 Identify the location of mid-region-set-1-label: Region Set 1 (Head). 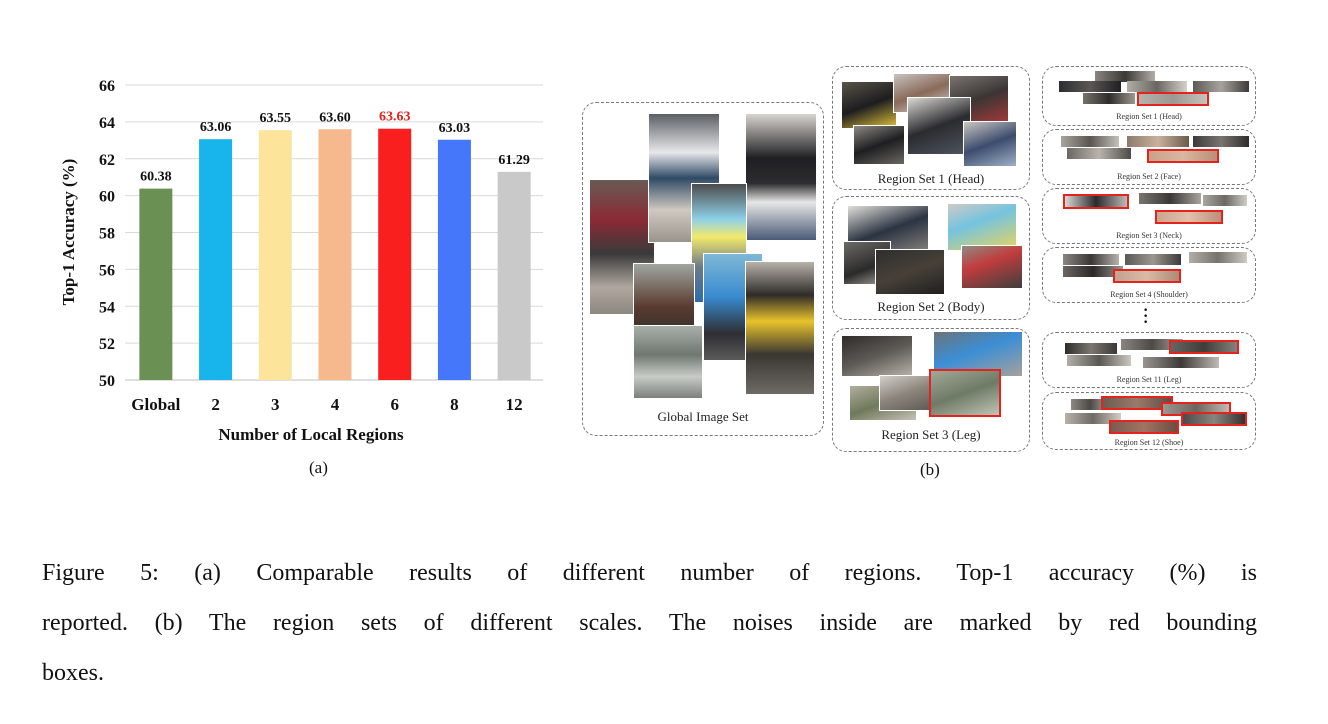
(931, 178).